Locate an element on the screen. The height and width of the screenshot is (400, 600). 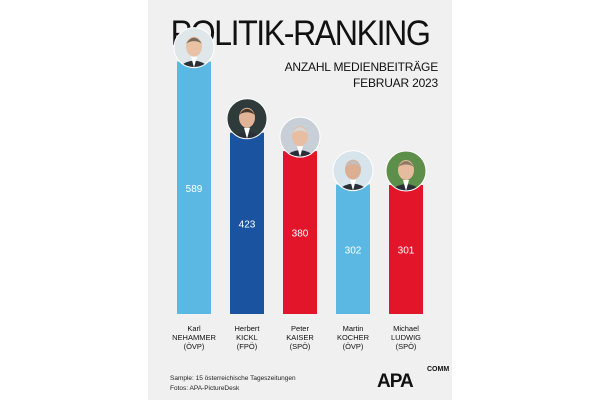
data-label-2: 380 is located at coordinates (300, 234).